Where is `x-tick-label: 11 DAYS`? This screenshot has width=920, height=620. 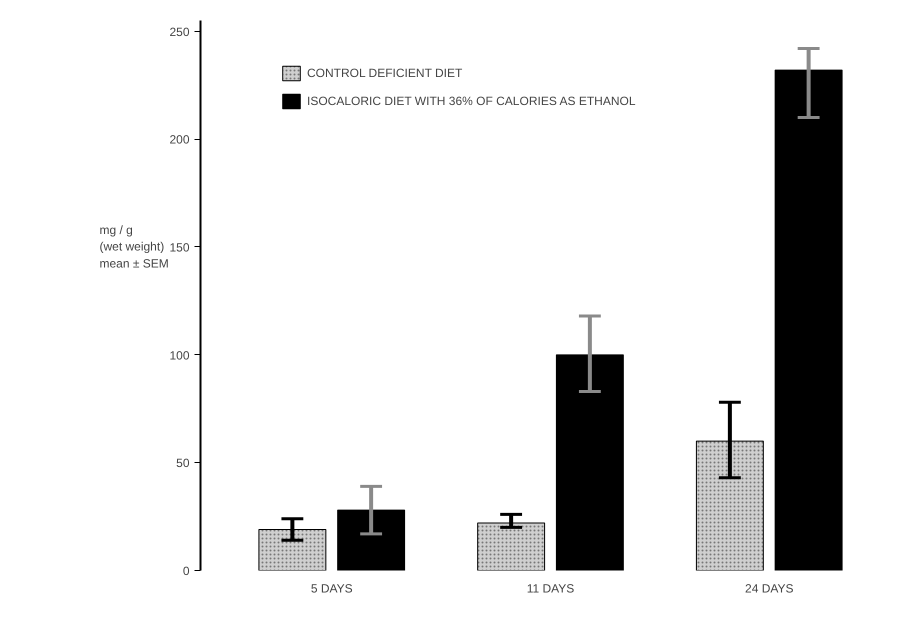
x-tick-label: 11 DAYS is located at coordinates (550, 589).